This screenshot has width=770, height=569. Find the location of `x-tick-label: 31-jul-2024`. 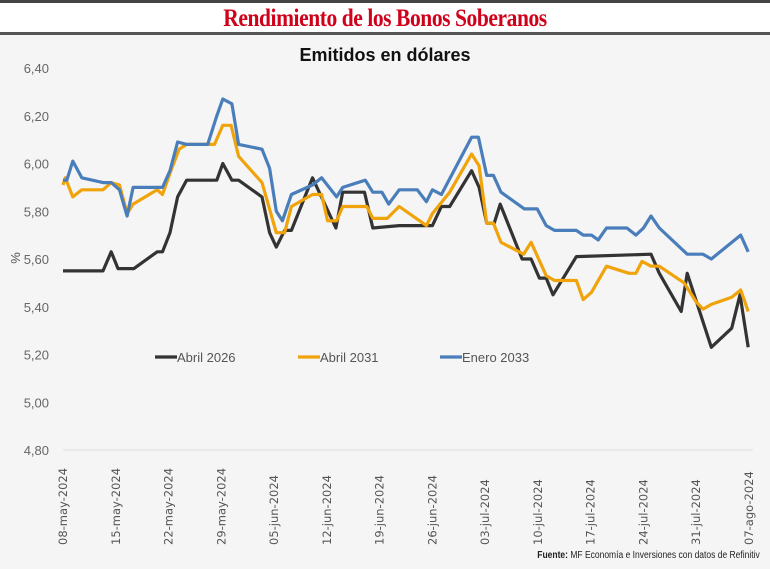

x-tick-label: 31-jul-2024 is located at coordinates (696, 512).